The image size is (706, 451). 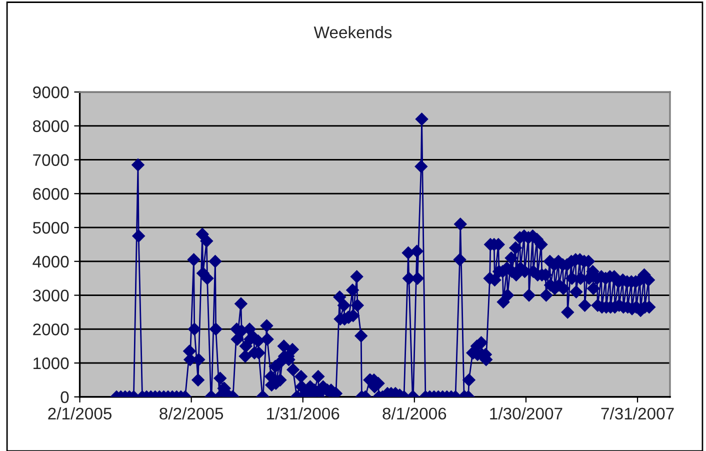 What do you see at coordinates (80, 413) in the screenshot?
I see `x-tick-label: 2/1/2005` at bounding box center [80, 413].